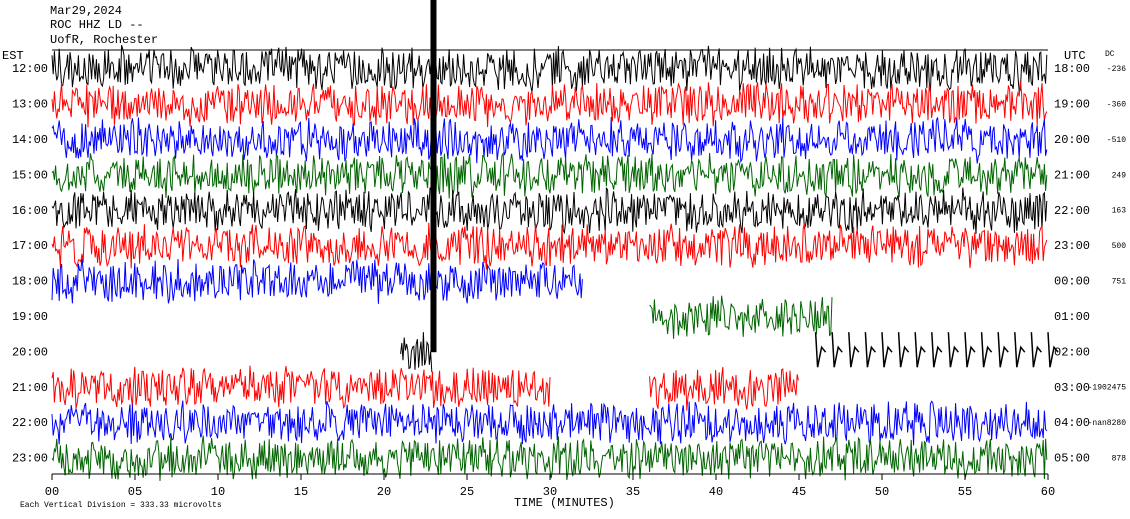 This screenshot has height=519, width=1130. Describe the element at coordinates (104, 40) in the screenshot. I see `station: UofR, Rochester` at that location.